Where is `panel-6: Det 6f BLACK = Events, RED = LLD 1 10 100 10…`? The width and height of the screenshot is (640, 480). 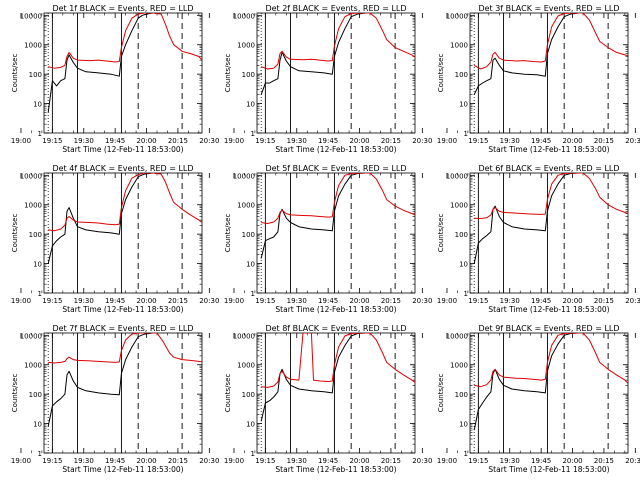 panel-6: Det 6f BLACK = Events, RED = LLD 1 10 100 10… is located at coordinates (538, 239).